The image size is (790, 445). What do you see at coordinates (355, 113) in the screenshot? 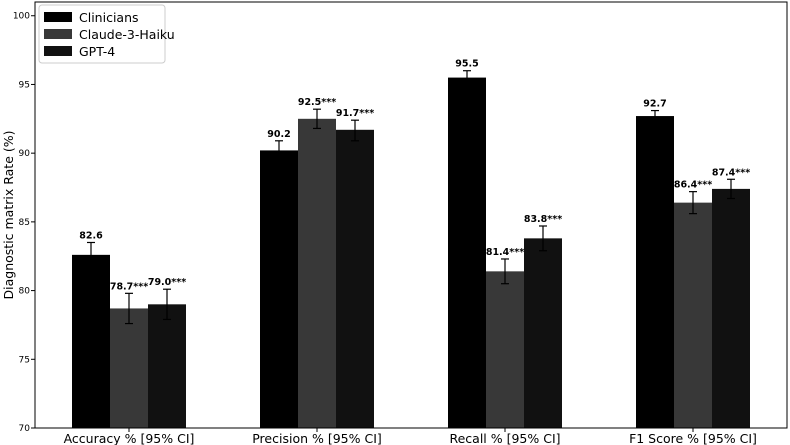
I see `data-label: 91.7***` at bounding box center [355, 113].